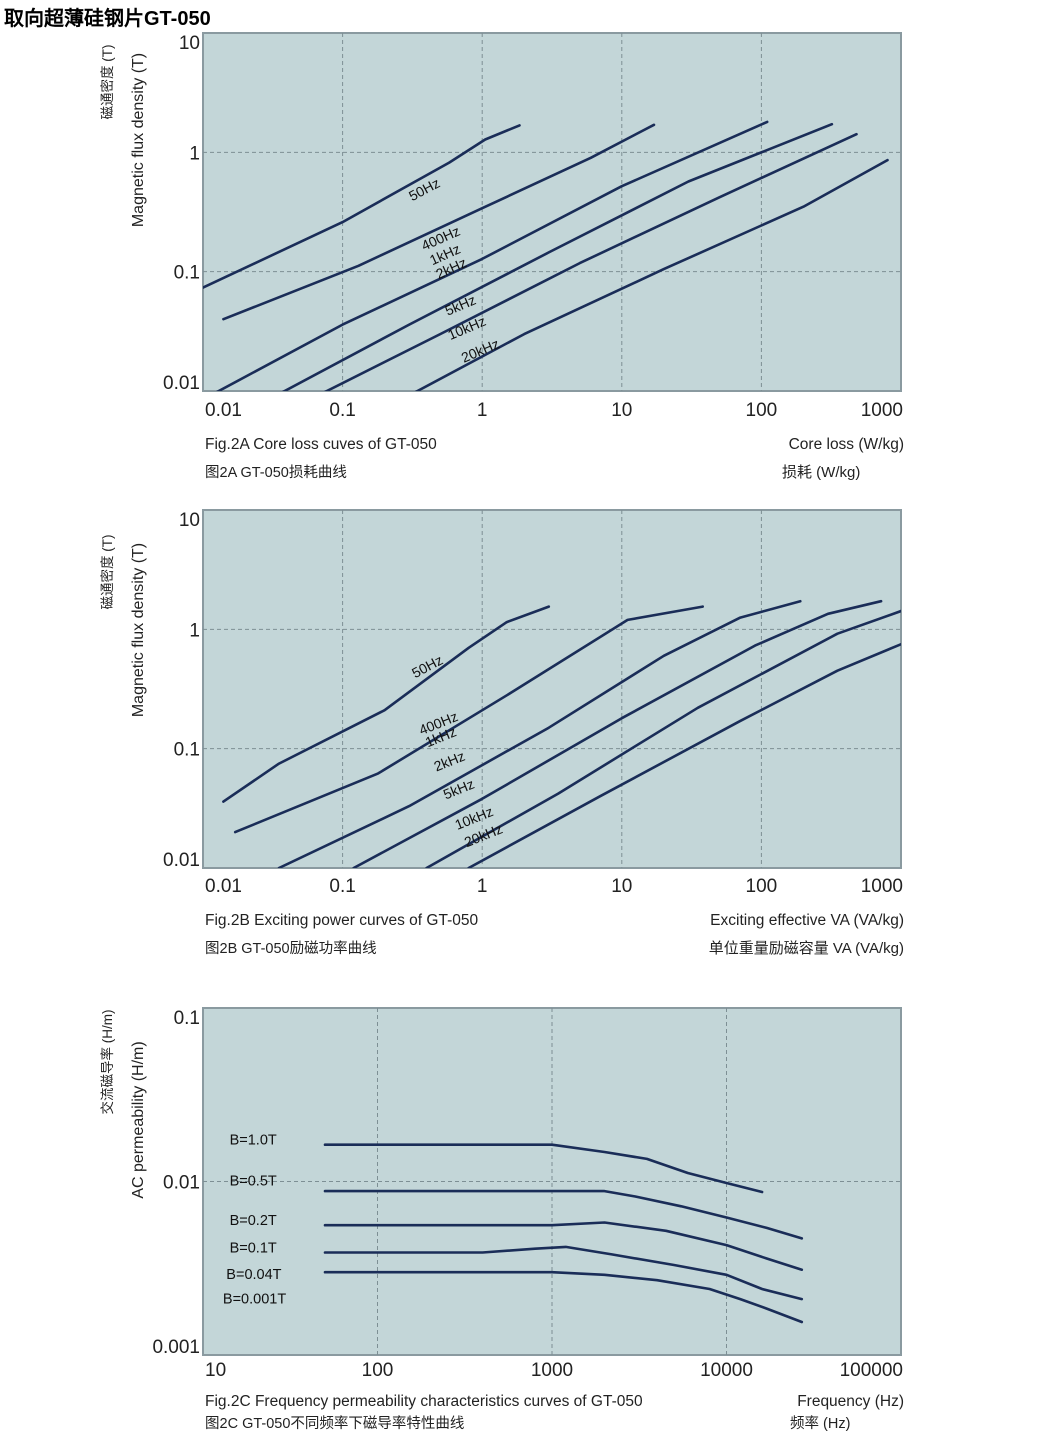  I want to click on fig2a-ytick-label: 10, so click(189, 43).